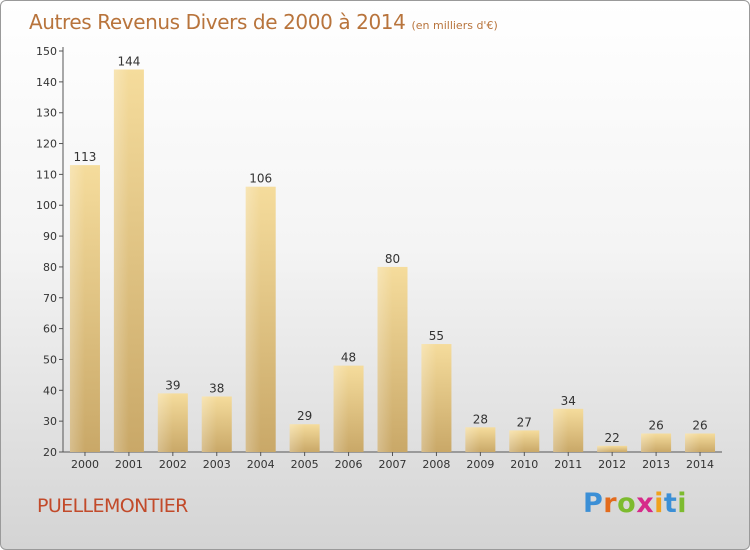  I want to click on value-label: 144, so click(128, 62).